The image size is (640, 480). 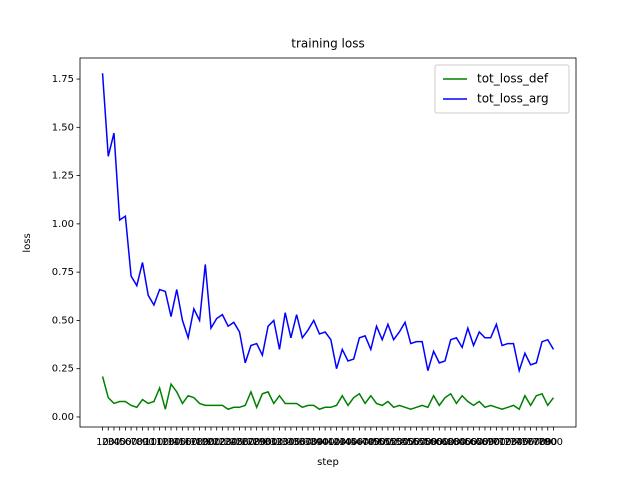 What do you see at coordinates (513, 99) in the screenshot?
I see `legend-label: tot_loss_arg` at bounding box center [513, 99].